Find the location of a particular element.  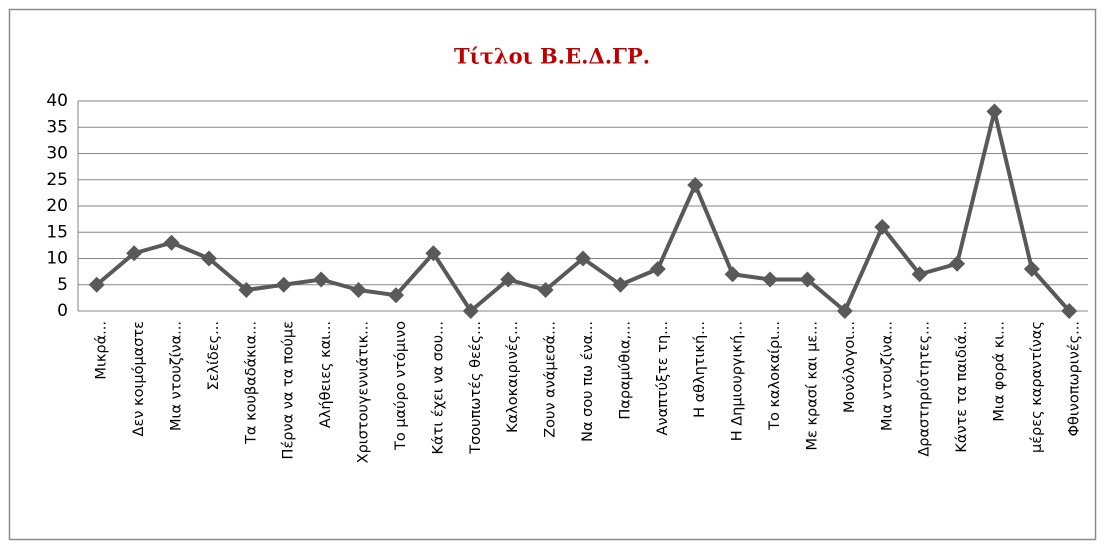

x-tick-label: Το μαύρο ντόμινο is located at coordinates (401, 386).